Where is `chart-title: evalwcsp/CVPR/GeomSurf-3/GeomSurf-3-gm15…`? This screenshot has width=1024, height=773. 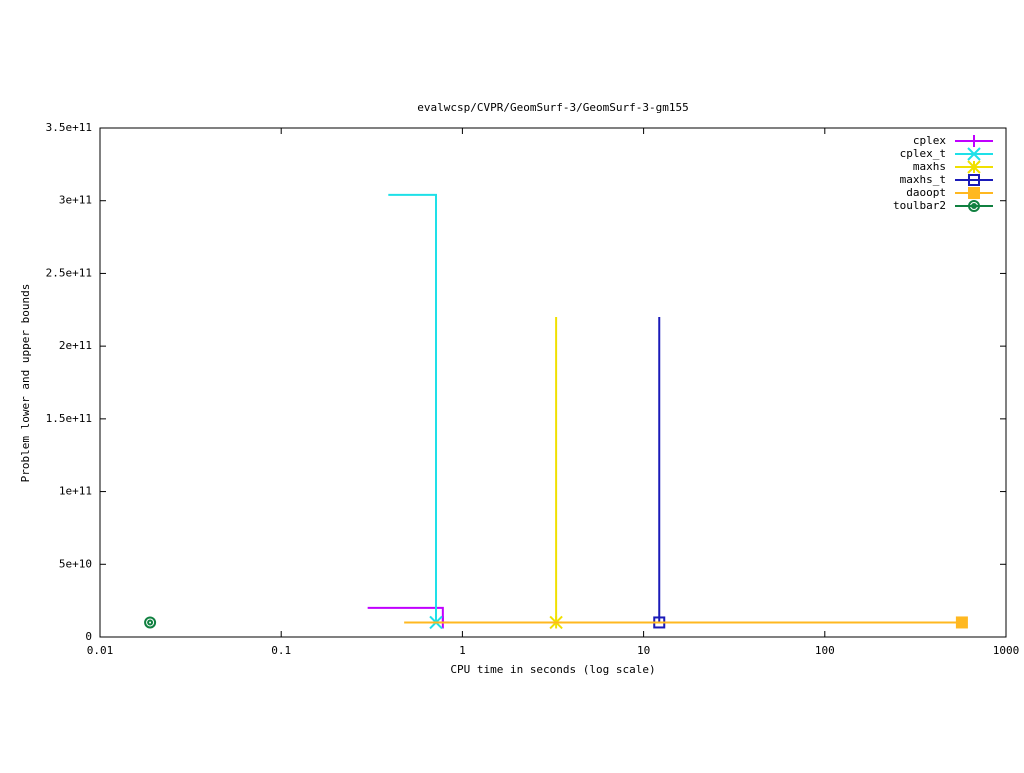 chart-title: evalwcsp/CVPR/GeomSurf-3/GeomSurf-3-gm15… is located at coordinates (553, 107).